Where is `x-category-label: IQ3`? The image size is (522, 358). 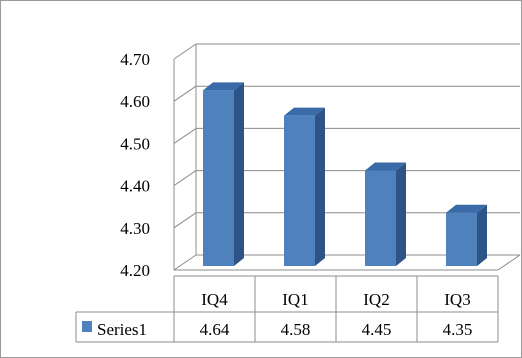
x-category-label: IQ3 is located at coordinates (457, 299).